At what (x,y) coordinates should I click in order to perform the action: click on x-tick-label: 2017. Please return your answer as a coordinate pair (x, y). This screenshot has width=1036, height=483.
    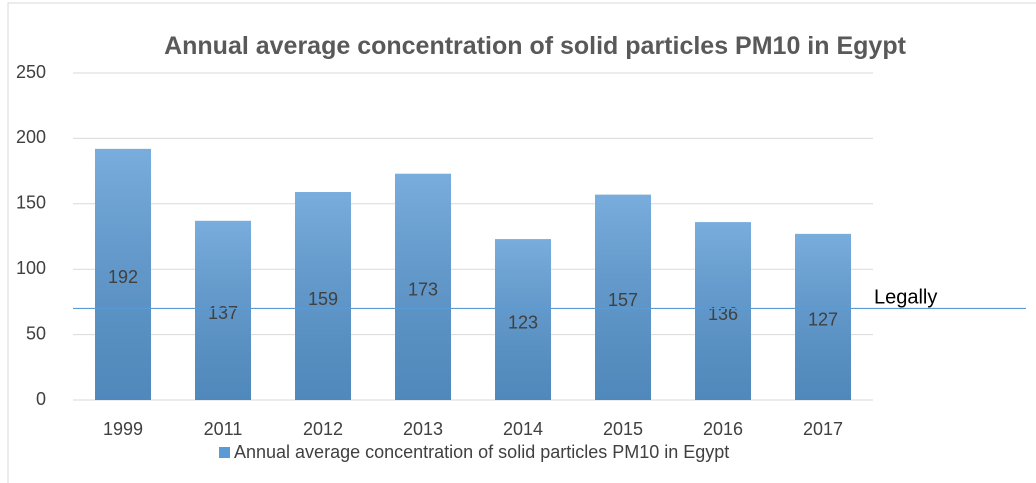
    Looking at the image, I should click on (823, 429).